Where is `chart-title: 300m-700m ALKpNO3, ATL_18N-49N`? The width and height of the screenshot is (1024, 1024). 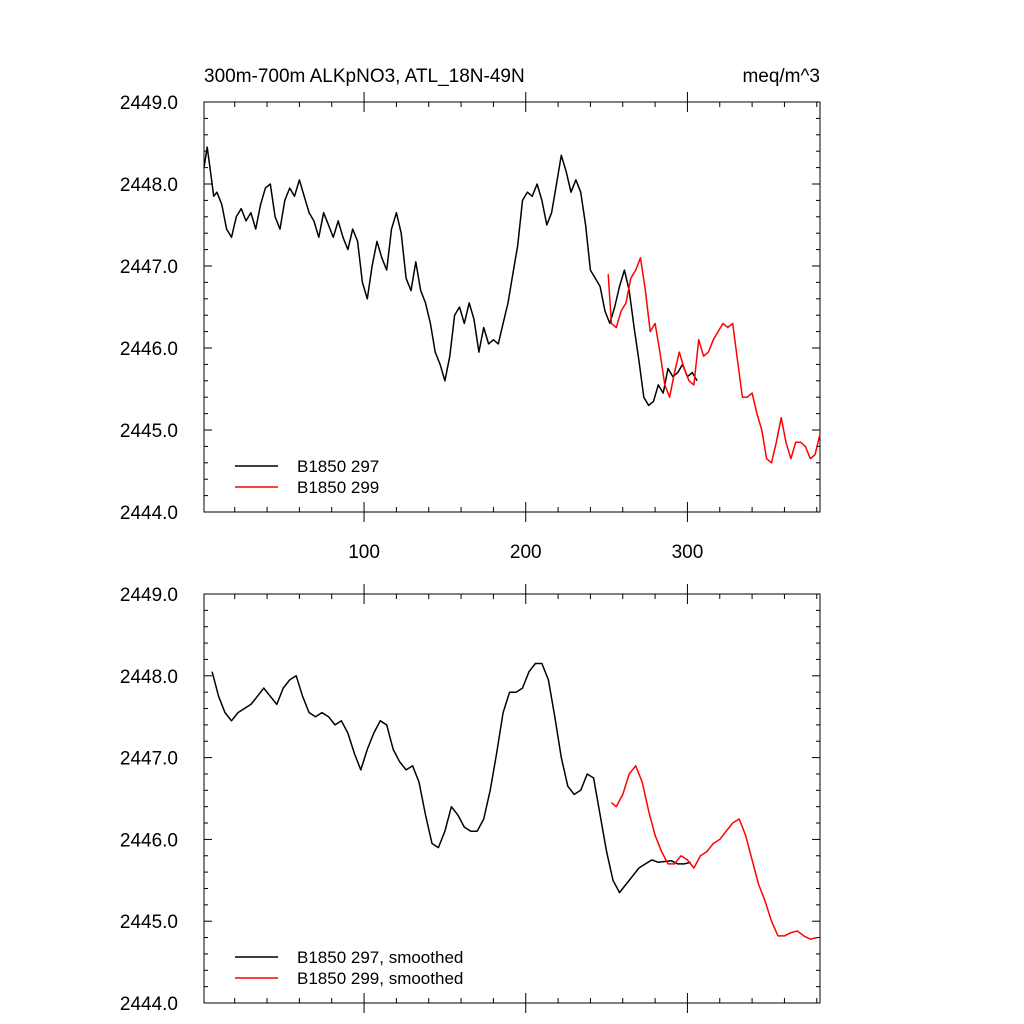 chart-title: 300m-700m ALKpNO3, ATL_18N-49N is located at coordinates (364, 76).